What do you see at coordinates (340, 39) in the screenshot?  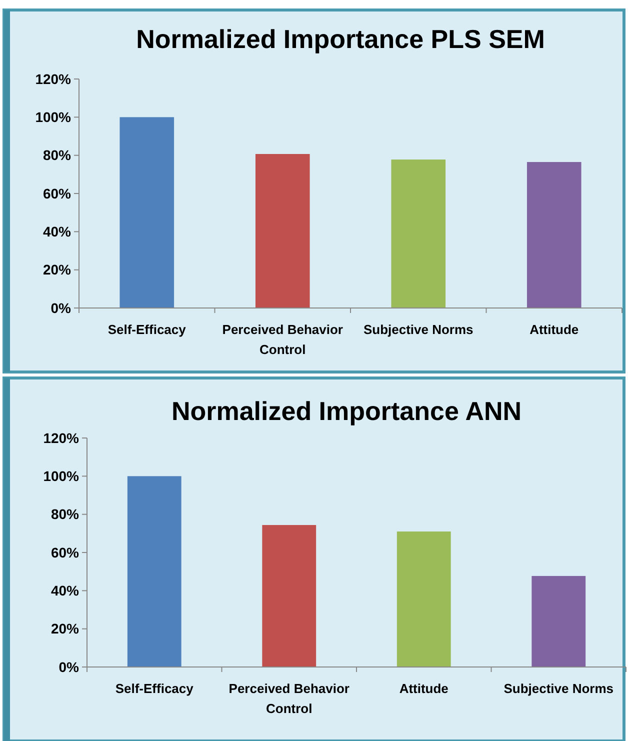 I see `chart-title: Normalized Importance PLS SEM` at bounding box center [340, 39].